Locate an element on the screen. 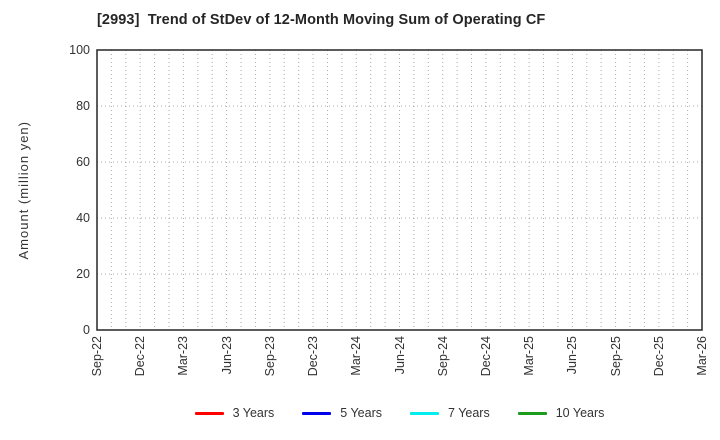  x-tick-label: Mar-23 is located at coordinates (183, 356).